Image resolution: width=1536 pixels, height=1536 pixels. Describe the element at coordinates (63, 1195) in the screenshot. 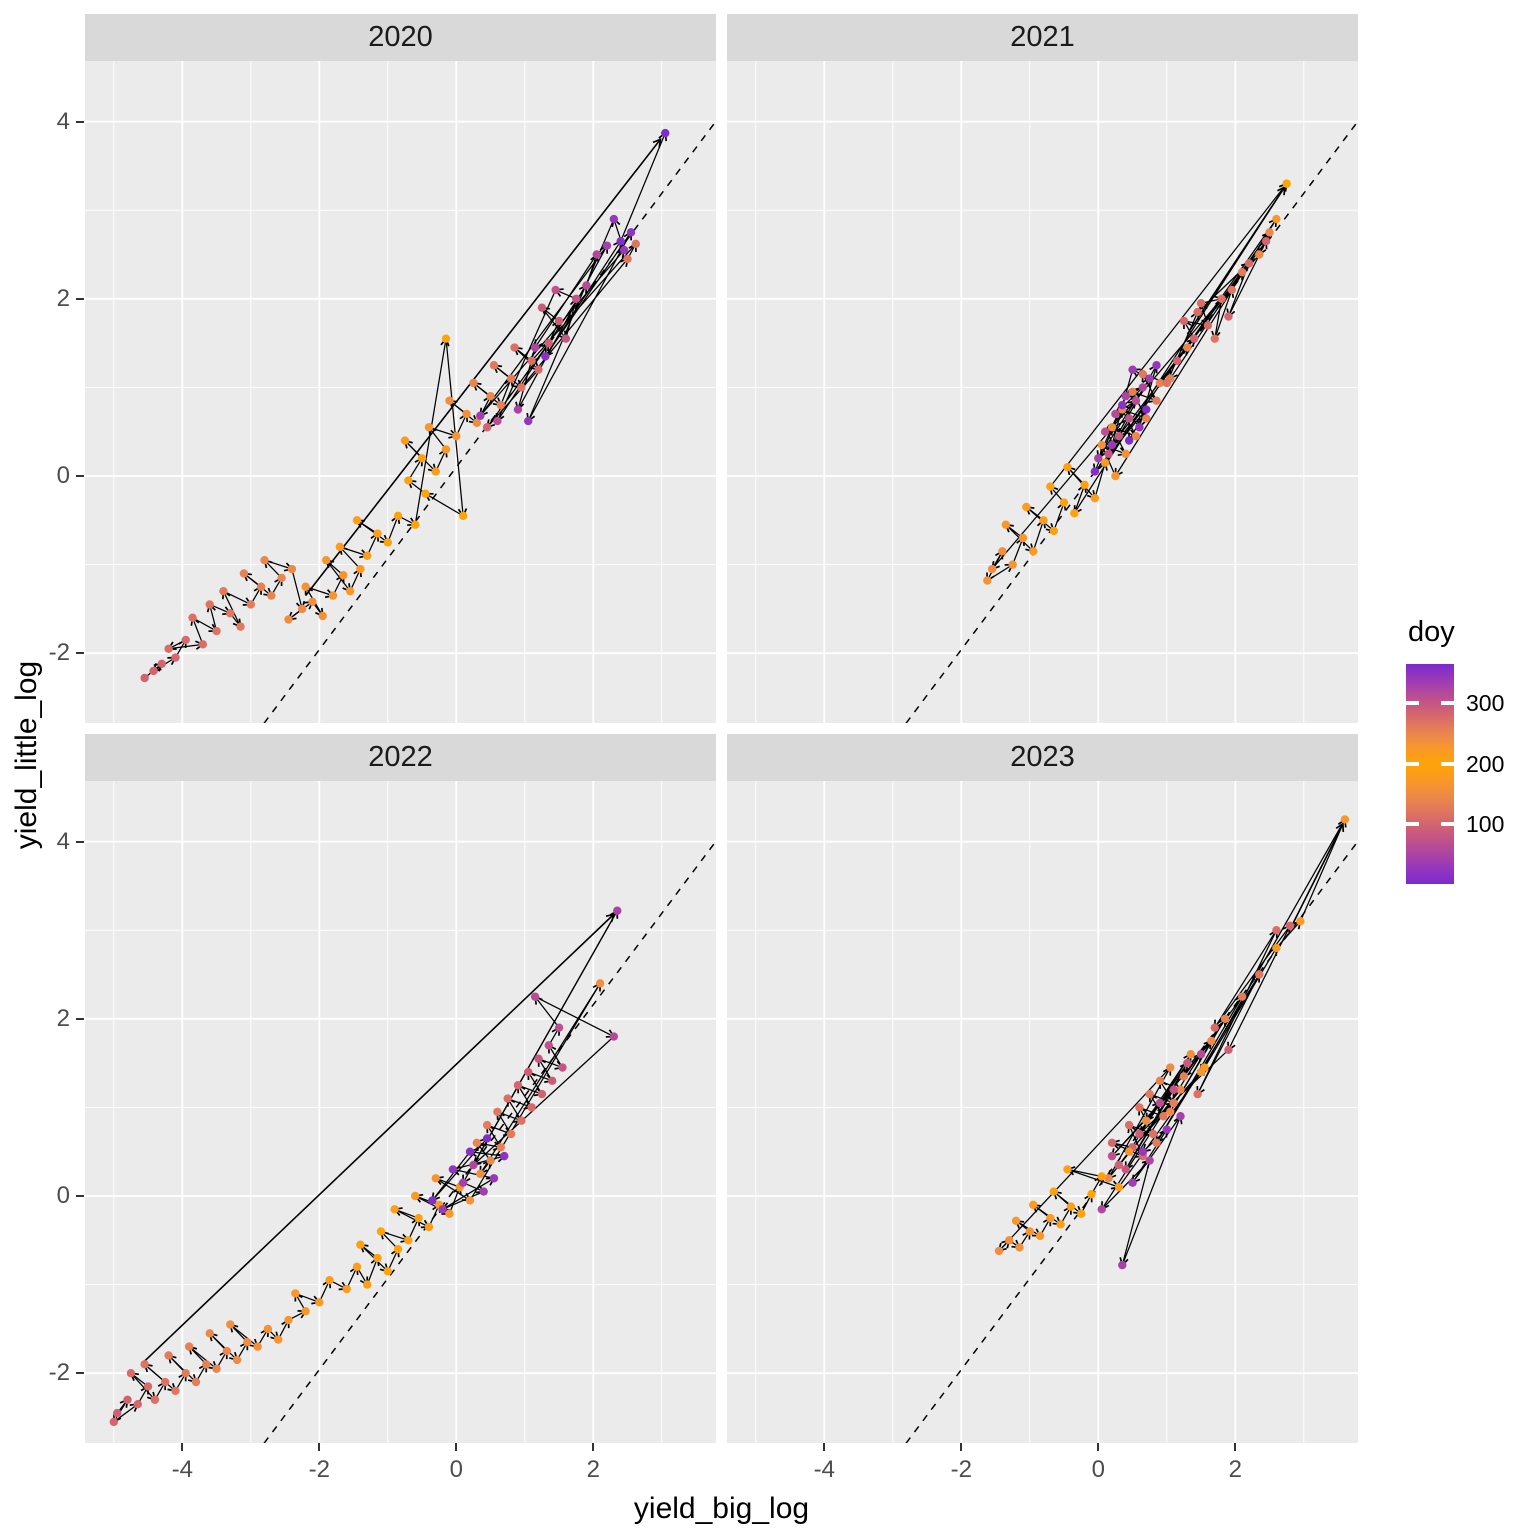

I see `y-tick-label: 0` at that location.